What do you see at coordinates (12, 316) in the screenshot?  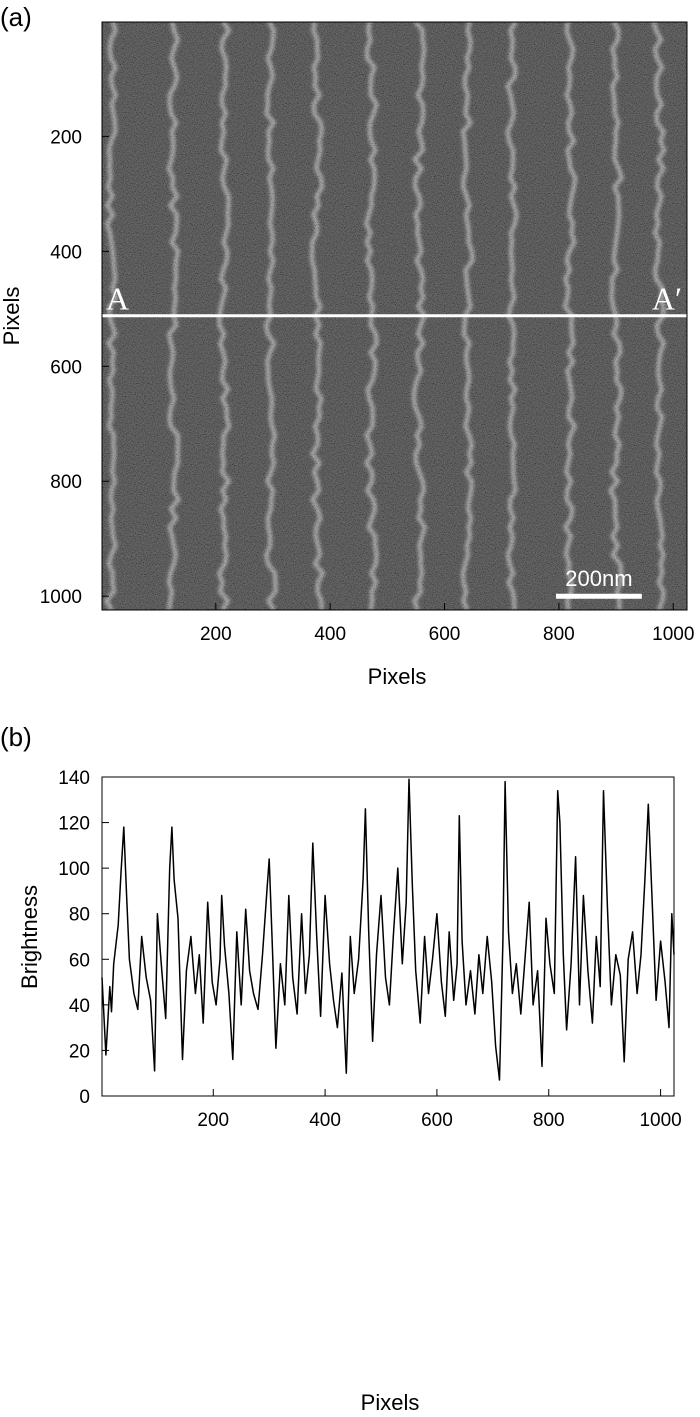 I see `panel-a-y-axis-label: Pixels` at bounding box center [12, 316].